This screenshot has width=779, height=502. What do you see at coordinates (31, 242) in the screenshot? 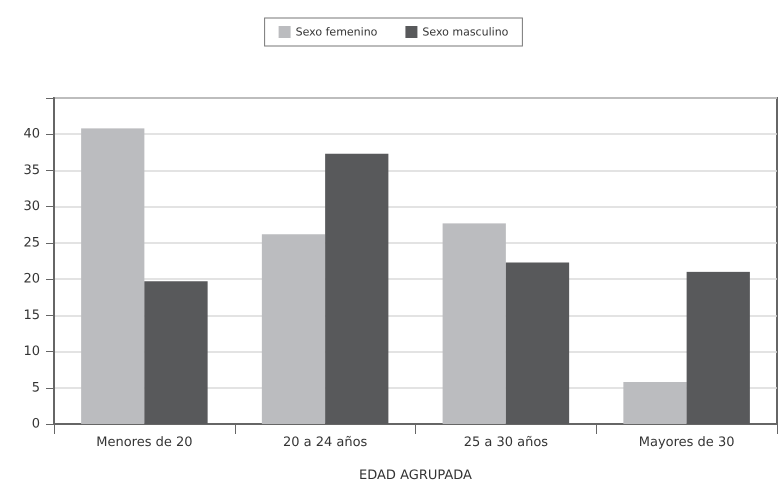
I see `y-tick-label: 25` at bounding box center [31, 242].